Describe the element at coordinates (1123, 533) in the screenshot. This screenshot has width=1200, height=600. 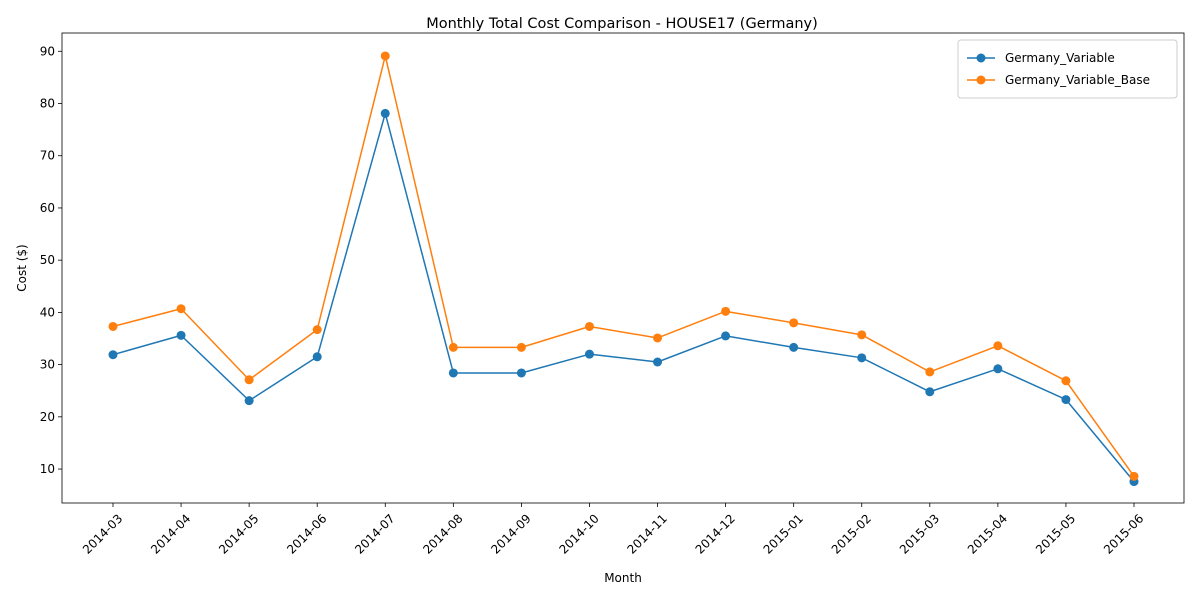
I see `x-tick-label: 2015-06` at that location.